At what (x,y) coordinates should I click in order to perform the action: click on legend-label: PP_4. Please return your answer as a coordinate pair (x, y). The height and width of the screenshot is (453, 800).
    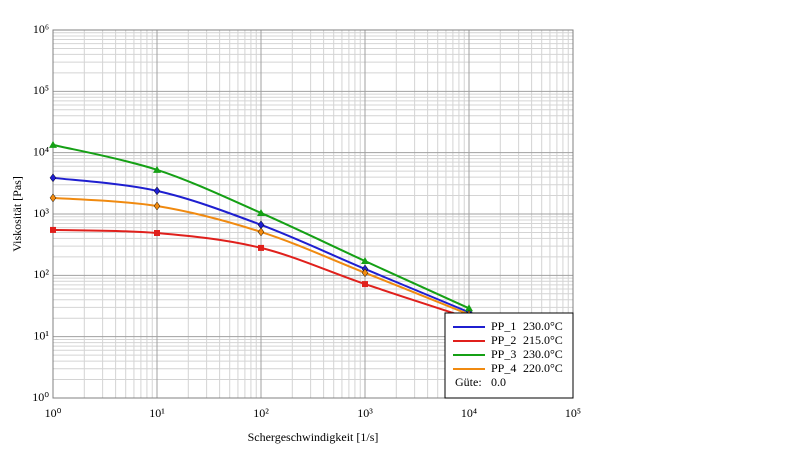
    Looking at the image, I should click on (503, 368).